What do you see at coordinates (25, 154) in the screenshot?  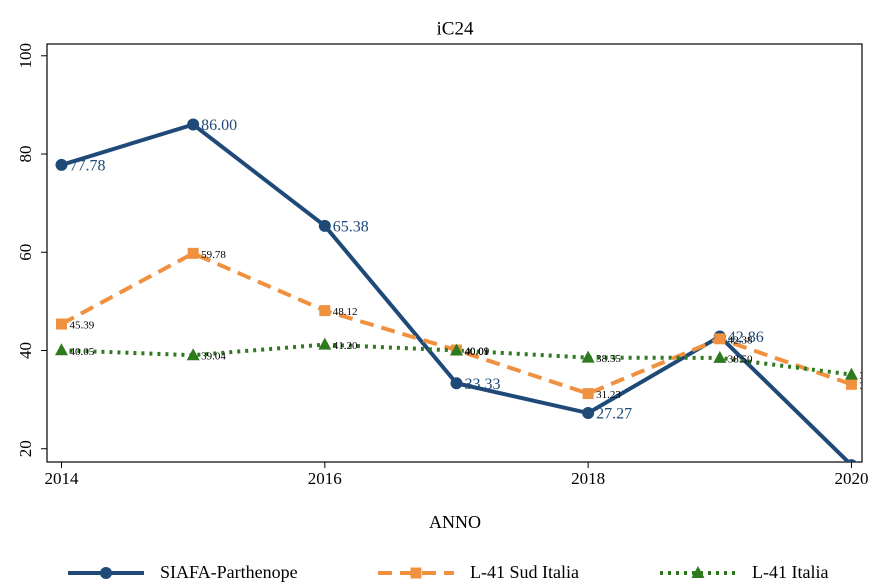 I see `y-tick-label: 80` at bounding box center [25, 154].